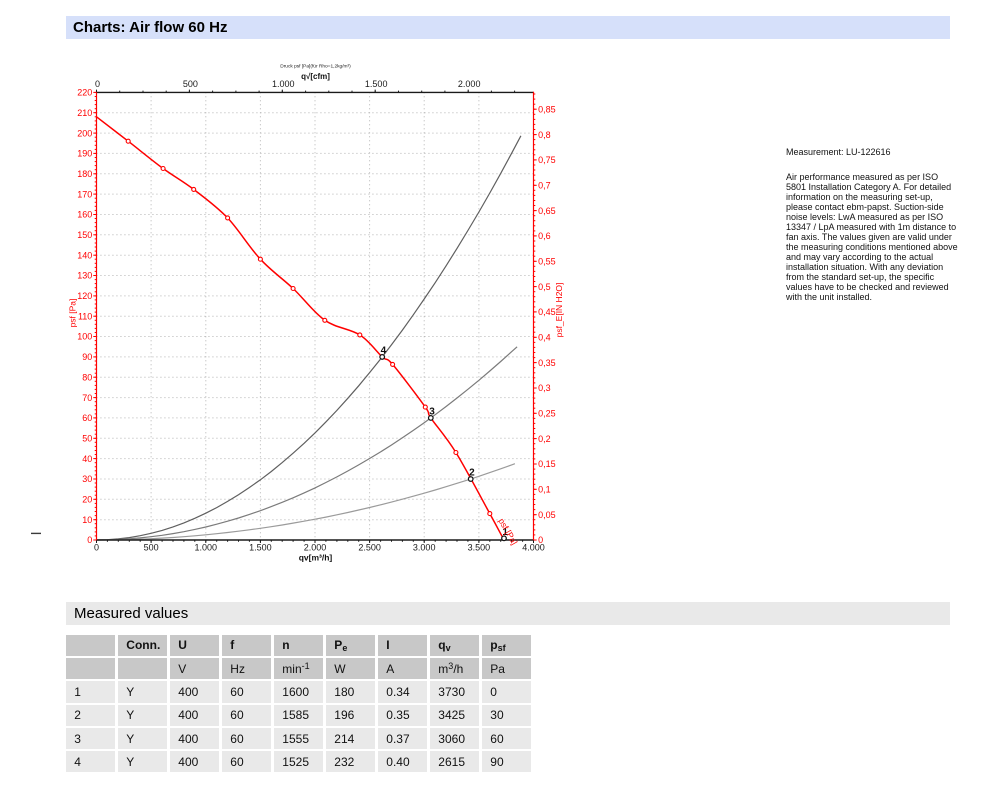 The image size is (1000, 790). What do you see at coordinates (84, 113) in the screenshot?
I see `svg-text: 210` at bounding box center [84, 113].